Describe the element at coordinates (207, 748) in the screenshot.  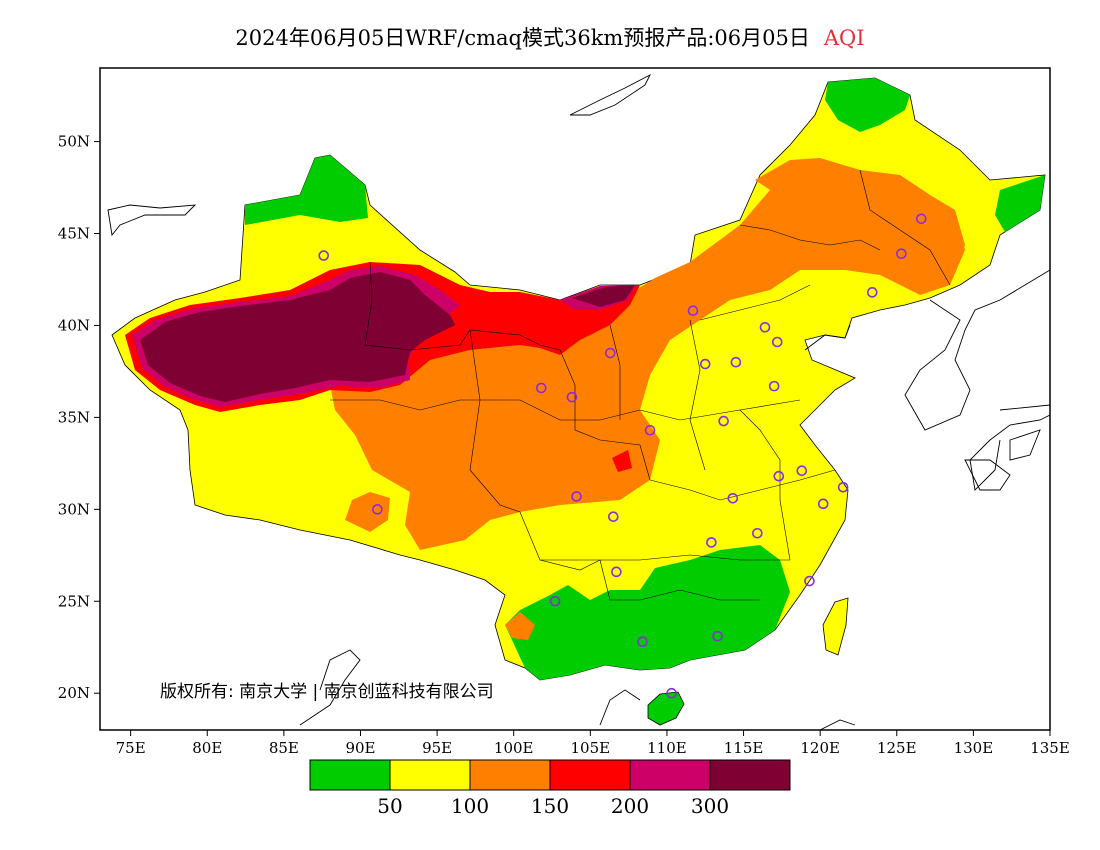
I see `lon-tick-label: 80E` at that location.